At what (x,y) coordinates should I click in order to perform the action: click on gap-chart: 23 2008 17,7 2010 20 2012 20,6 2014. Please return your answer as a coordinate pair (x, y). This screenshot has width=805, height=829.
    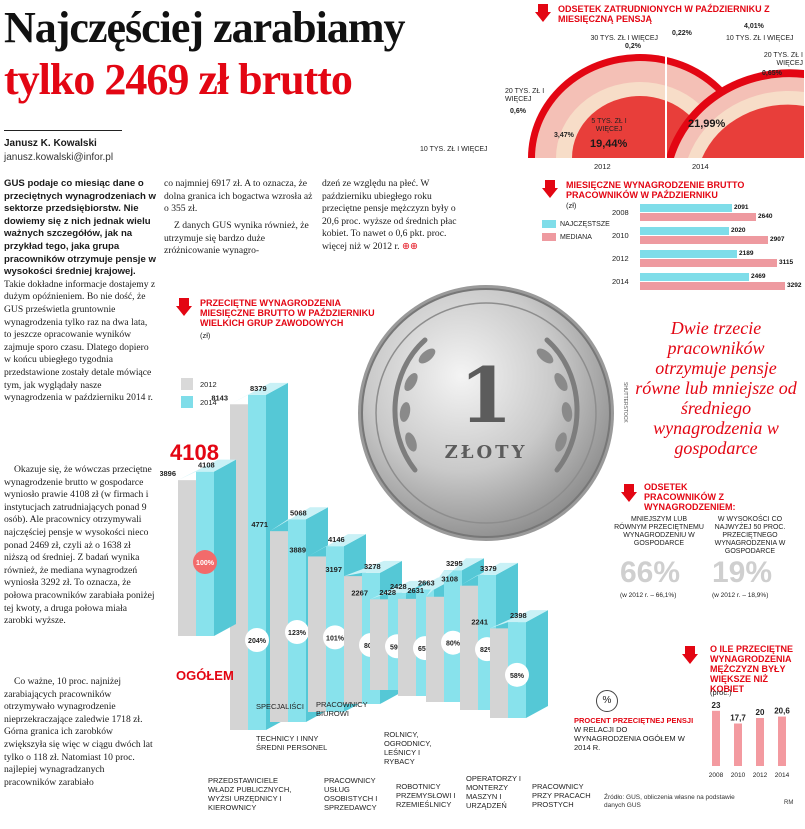
    Looking at the image, I should click on (750, 740).